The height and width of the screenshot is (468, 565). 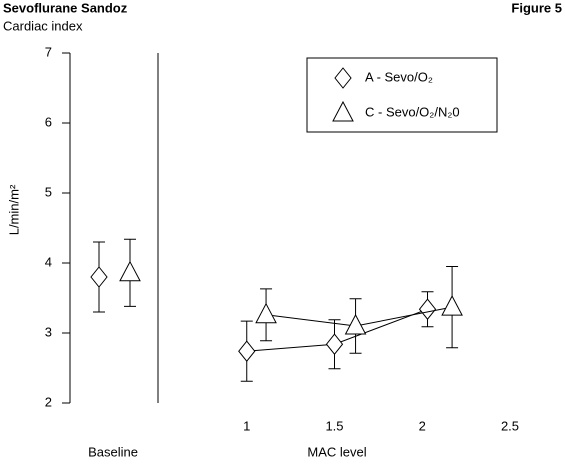 What do you see at coordinates (13, 209) in the screenshot?
I see `y-axis-label: L/min/m²` at bounding box center [13, 209].